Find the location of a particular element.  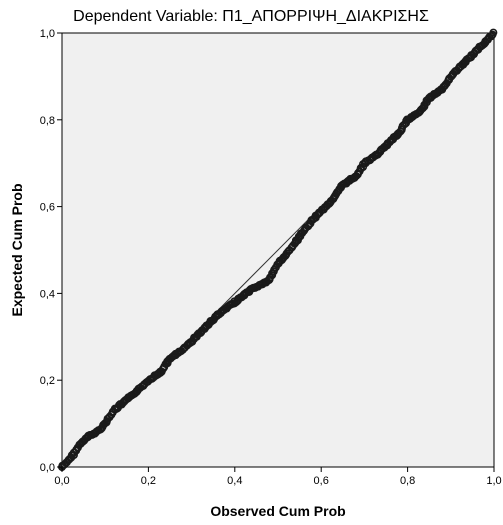

x-tick-label: 1,0 is located at coordinates (493, 481).